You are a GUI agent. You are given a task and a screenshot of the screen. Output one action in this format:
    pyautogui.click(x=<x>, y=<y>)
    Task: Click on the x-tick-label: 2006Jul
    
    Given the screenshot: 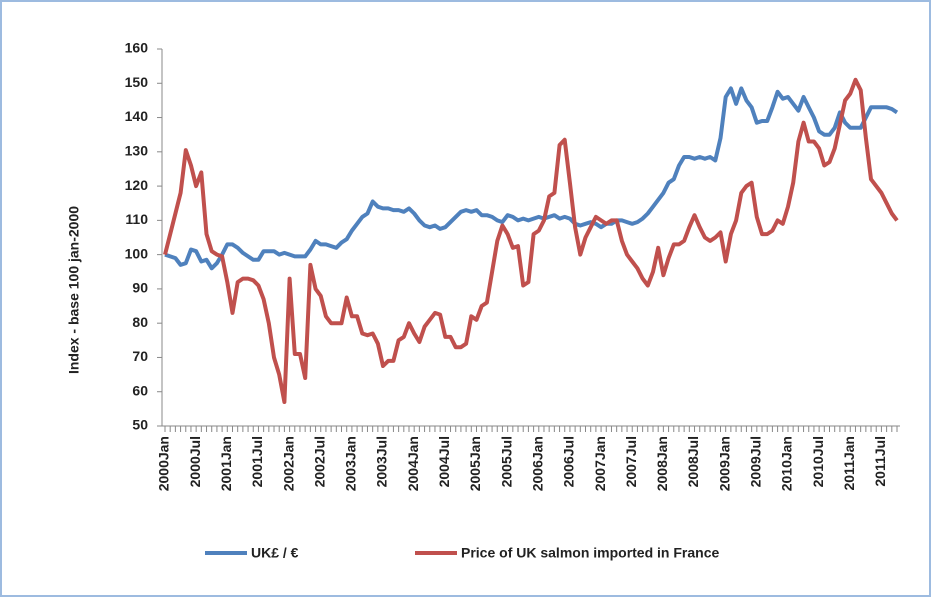 What is the action you would take?
    pyautogui.click(x=569, y=461)
    